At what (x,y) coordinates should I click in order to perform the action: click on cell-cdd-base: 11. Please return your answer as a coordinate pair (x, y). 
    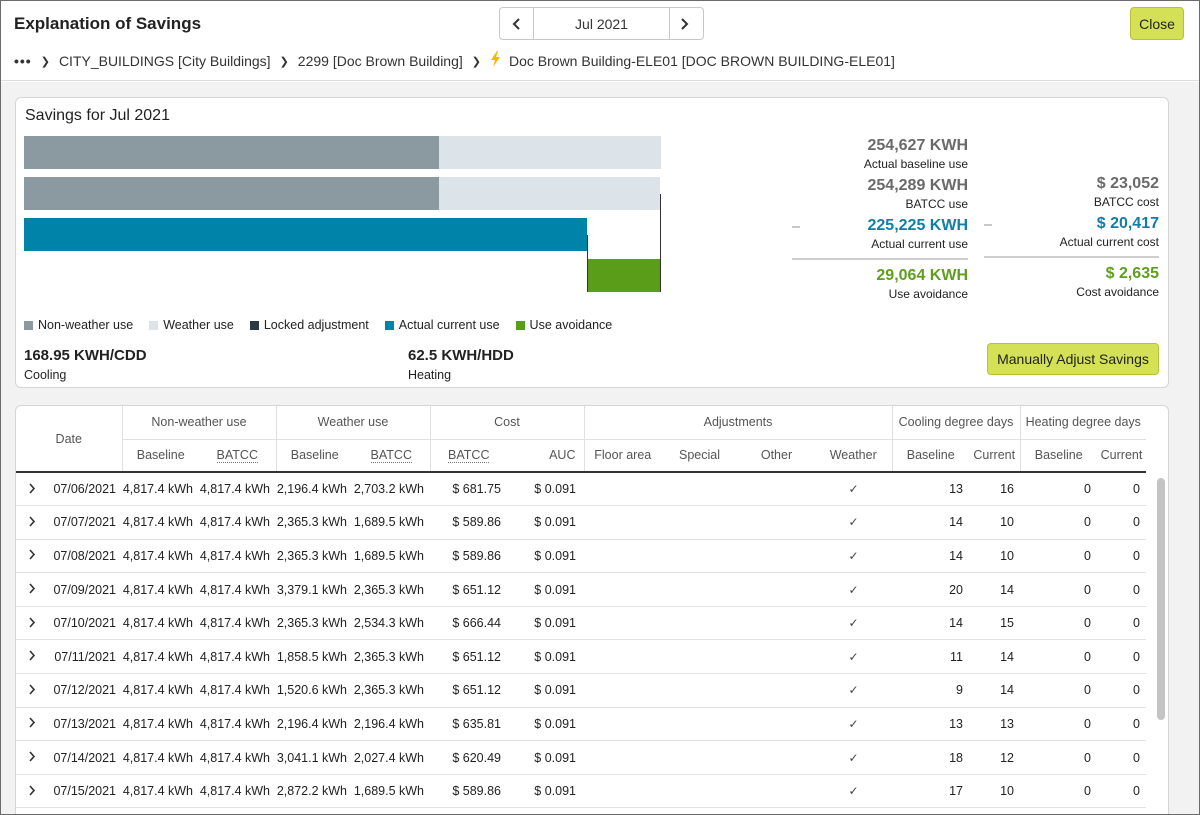
    Looking at the image, I should click on (930, 657).